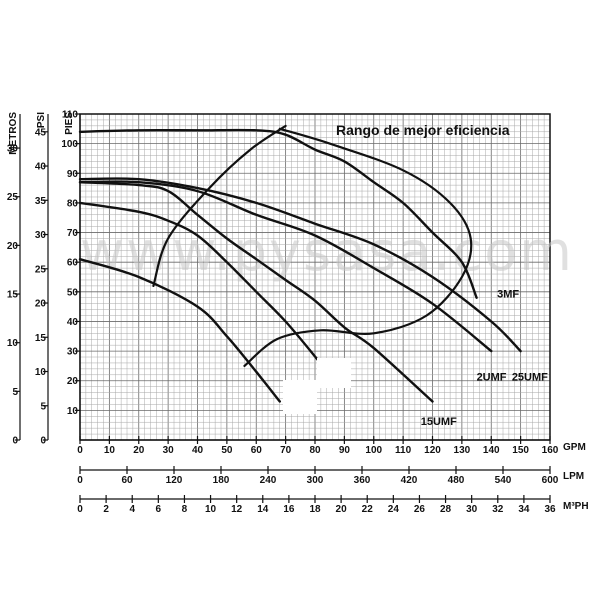  Describe the element at coordinates (524, 509) in the screenshot. I see `x-axis-m3ph-tick-label: 34` at that location.